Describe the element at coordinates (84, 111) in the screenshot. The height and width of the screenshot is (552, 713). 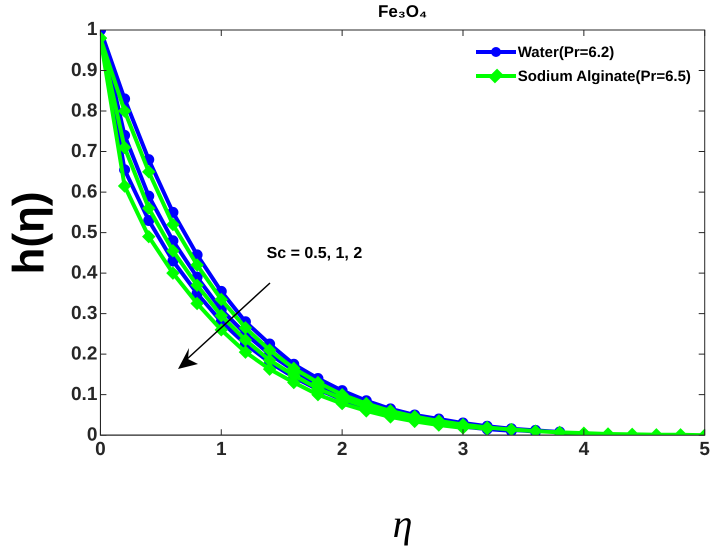
I see `y-tick-label: 0.8` at that location.